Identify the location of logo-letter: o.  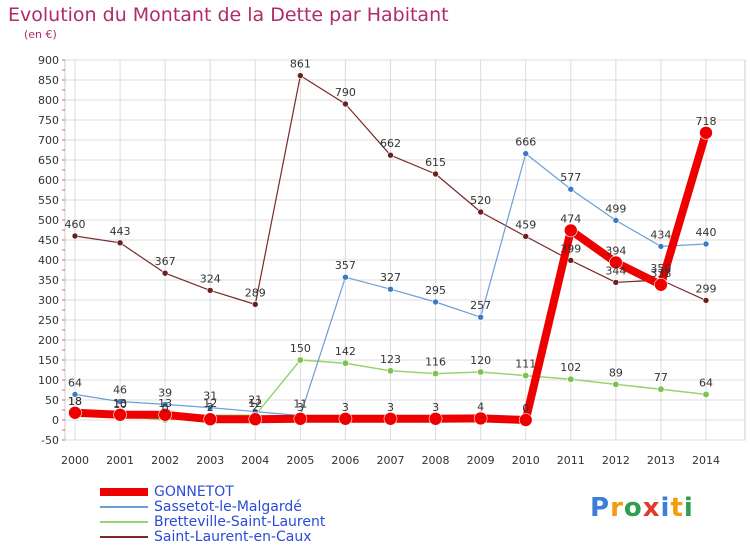
(633, 508).